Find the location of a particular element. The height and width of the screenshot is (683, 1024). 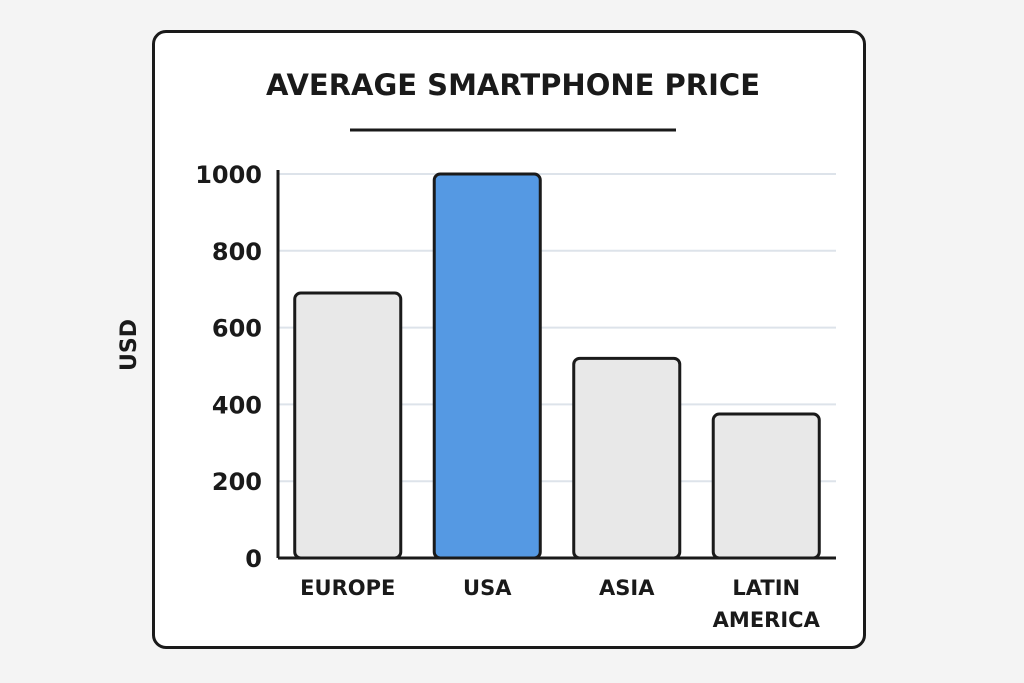

y-tick-label: 0 is located at coordinates (253, 559).